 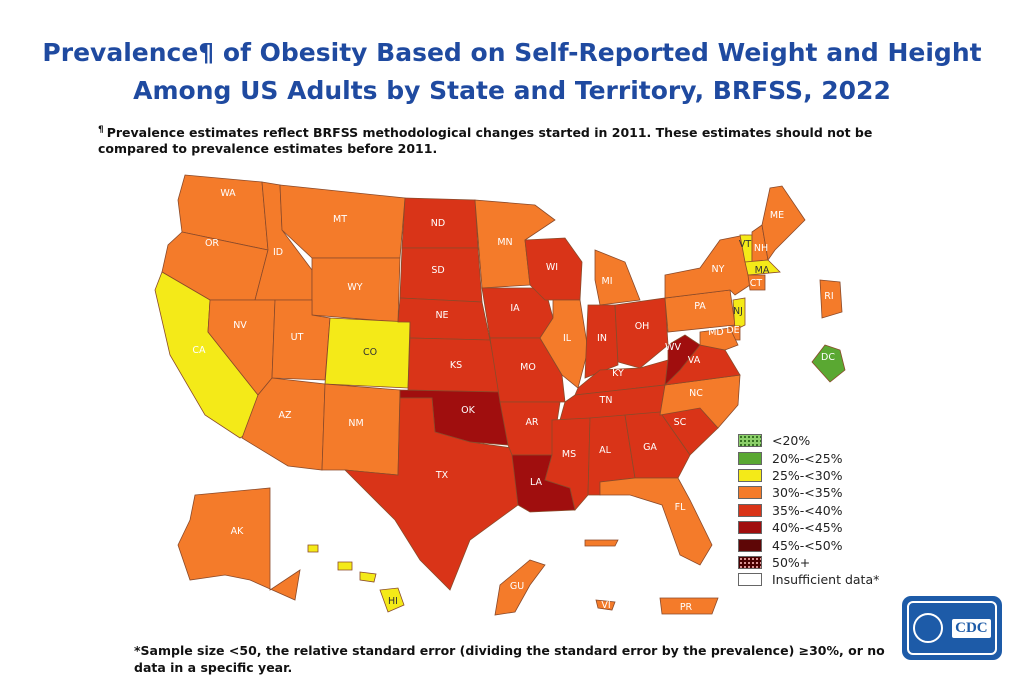 I want to click on label-CO: CO, so click(x=370, y=352).